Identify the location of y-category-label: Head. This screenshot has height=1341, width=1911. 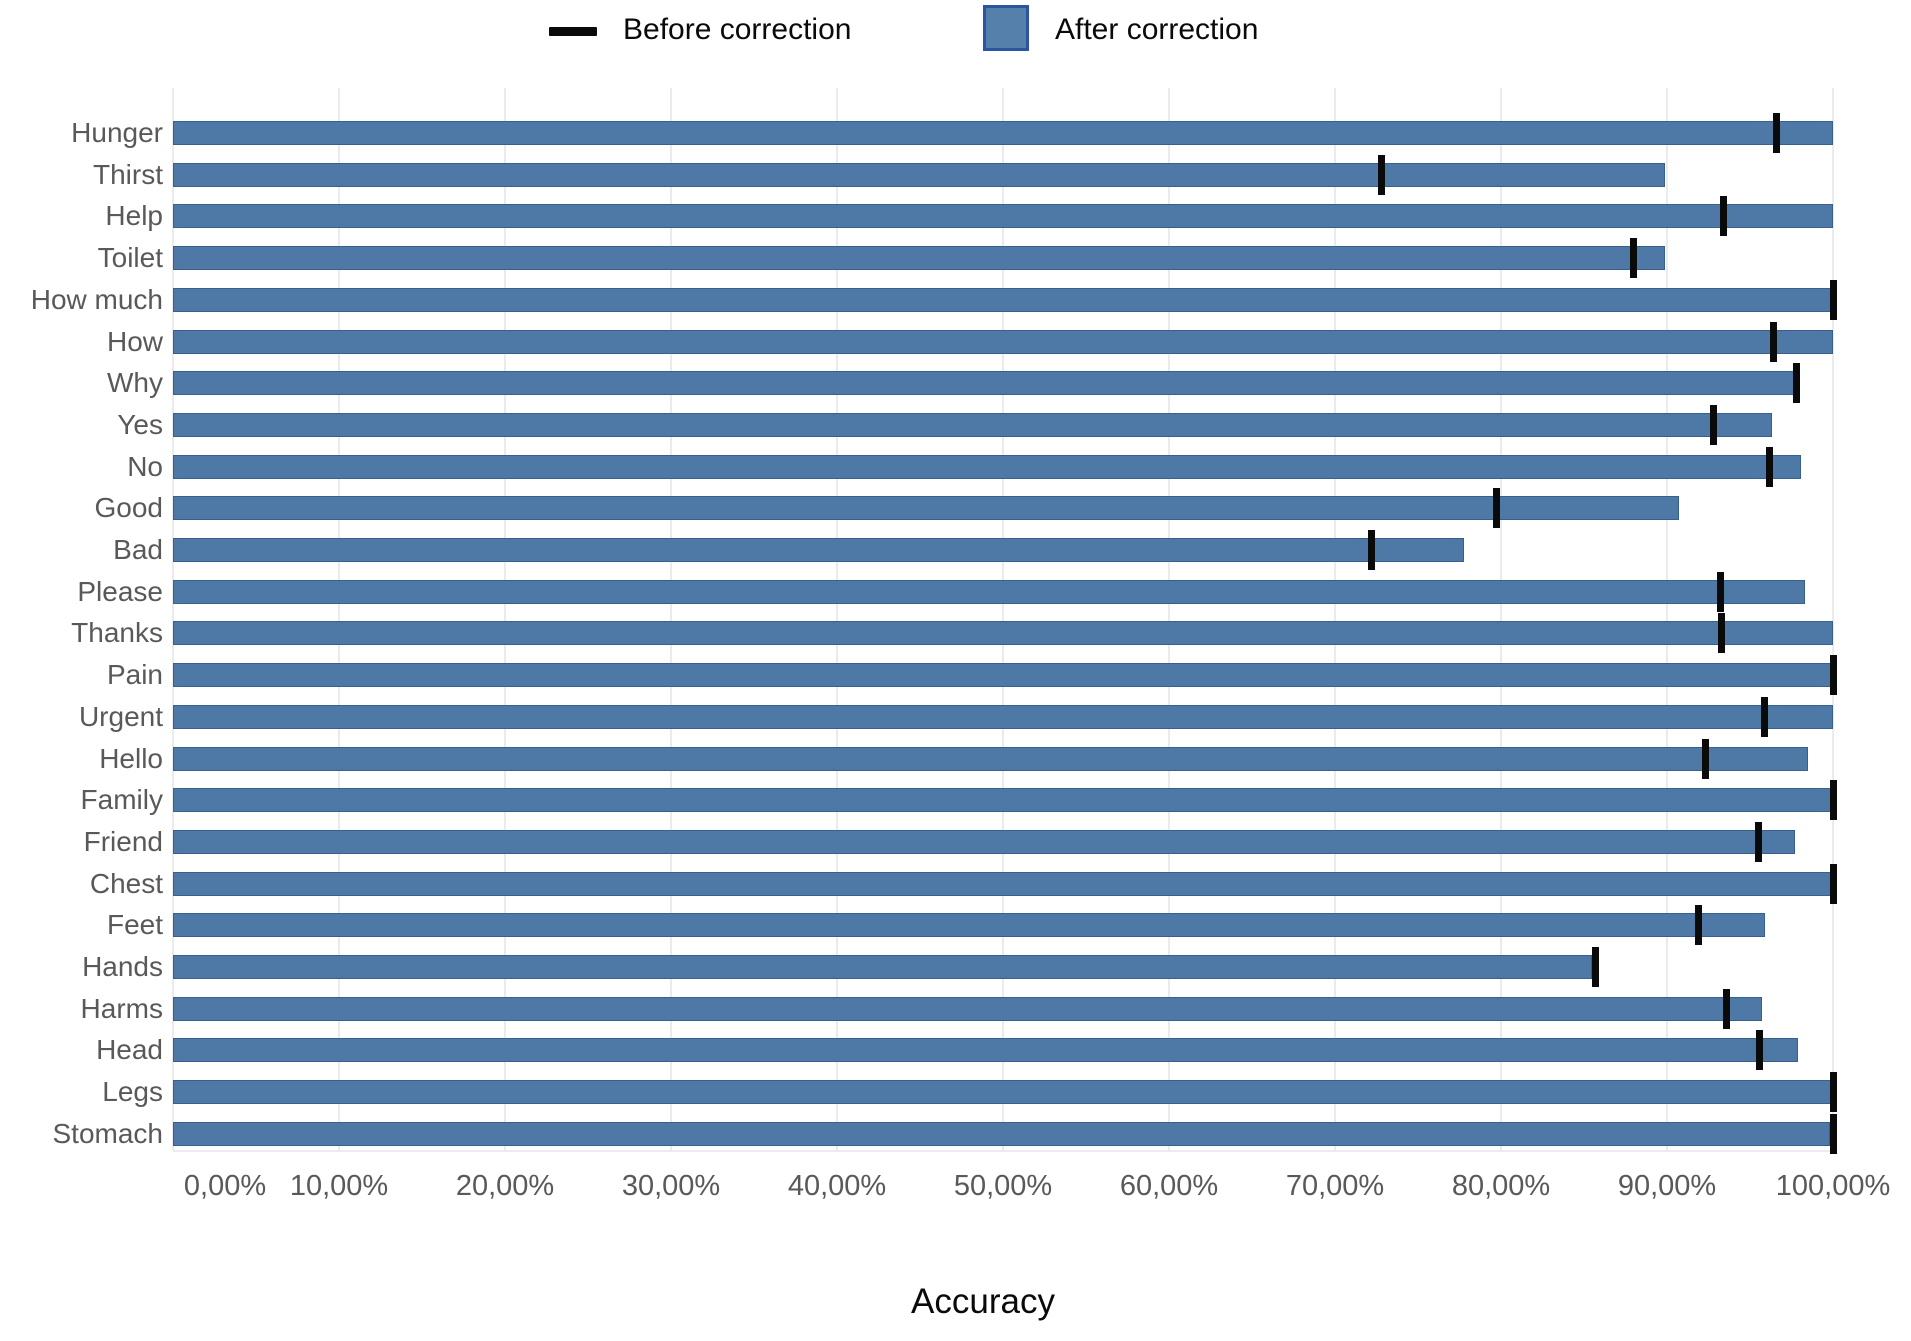
(129, 1050).